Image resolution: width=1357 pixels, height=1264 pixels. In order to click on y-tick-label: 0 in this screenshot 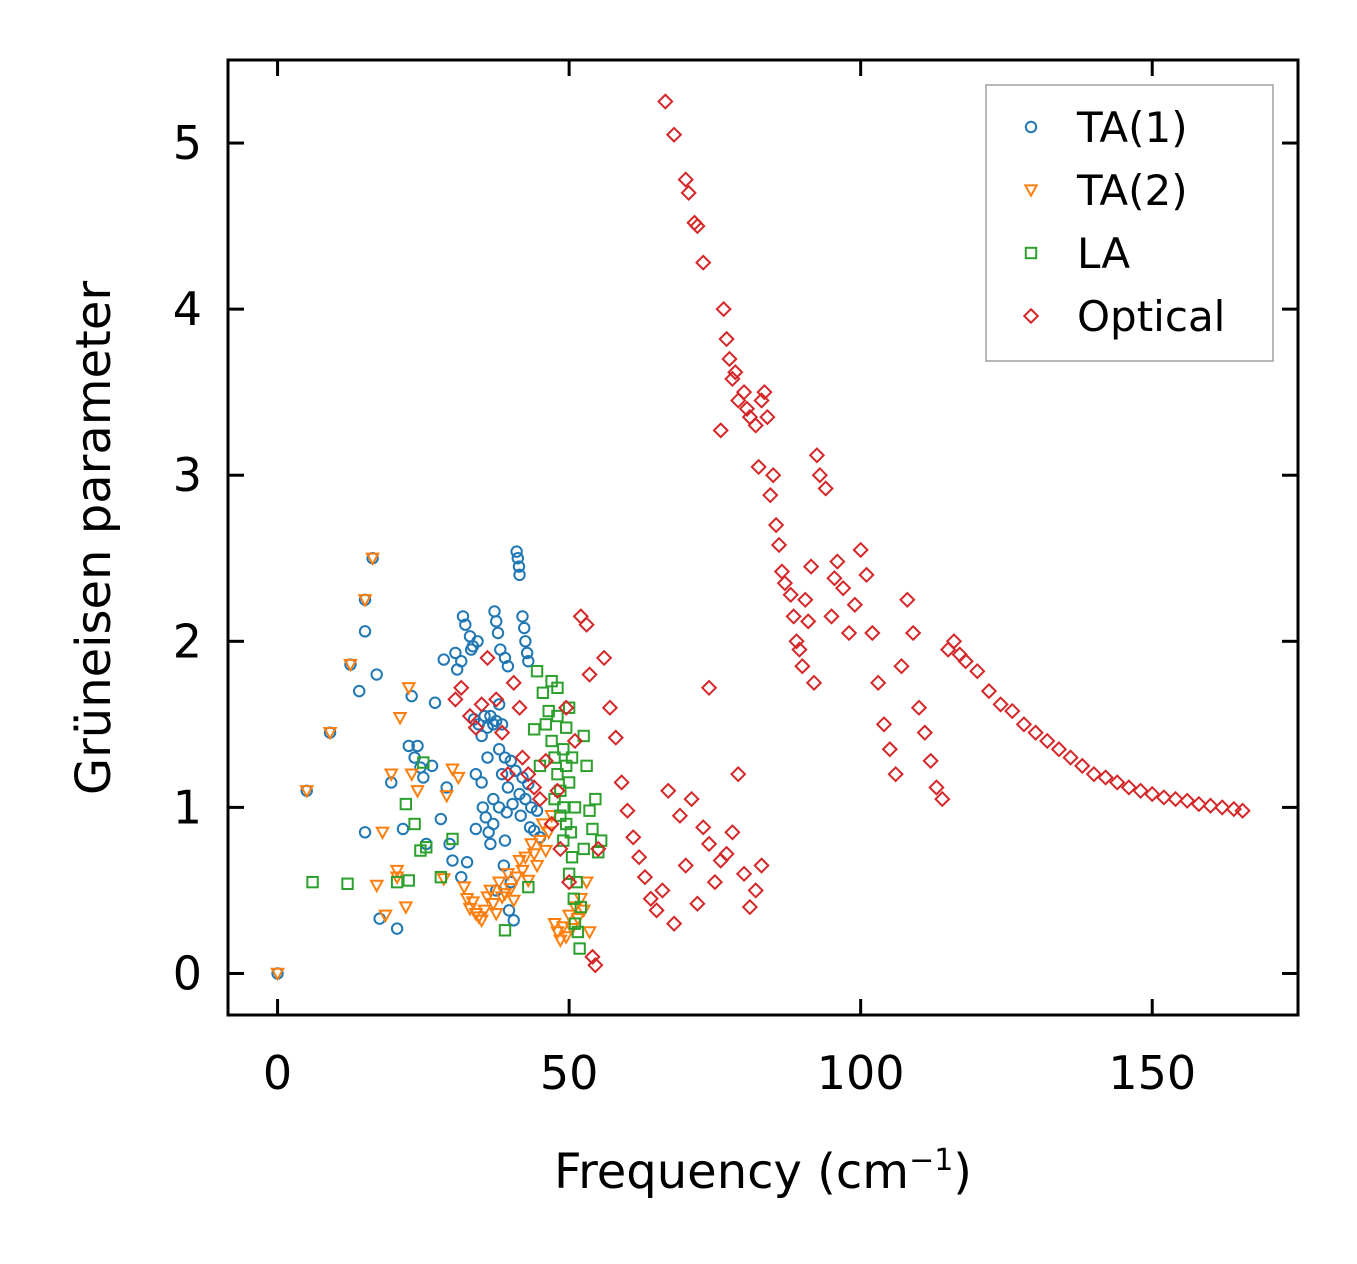, I will do `click(187, 973)`.